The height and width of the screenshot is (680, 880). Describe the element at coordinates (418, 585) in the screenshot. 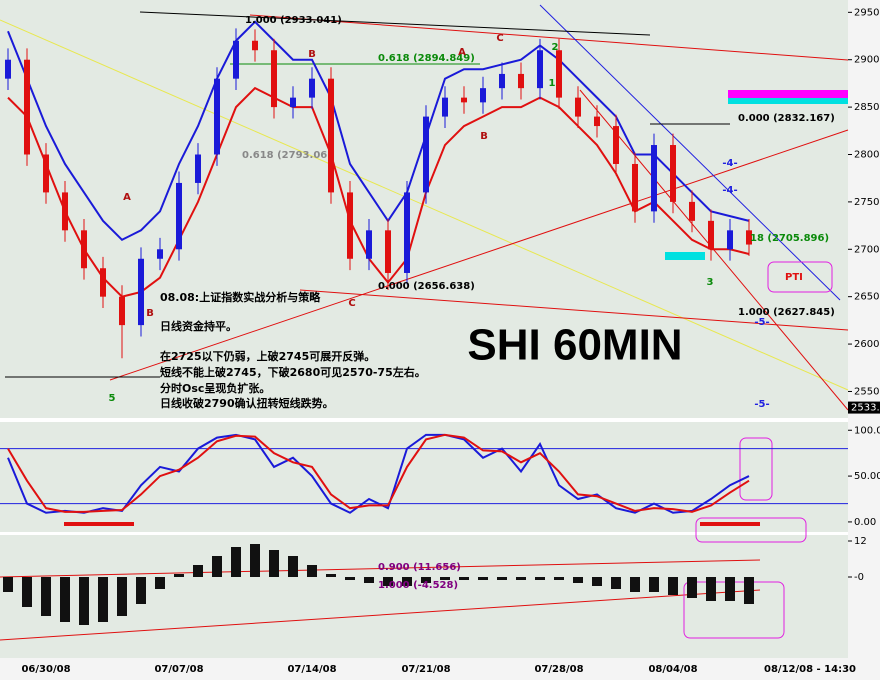

I see `fib-label: 1.000 (-4.528)` at that location.